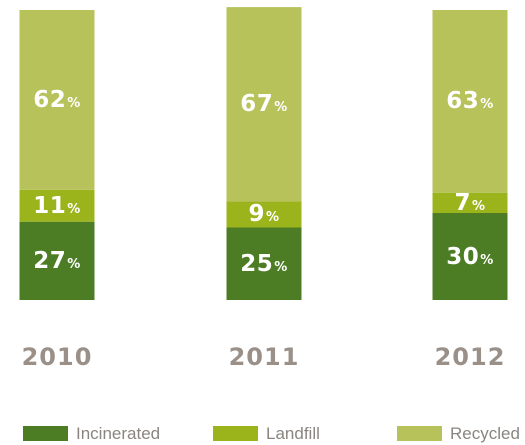  Describe the element at coordinates (419, 433) in the screenshot. I see `legend-swatch-recycled` at that location.